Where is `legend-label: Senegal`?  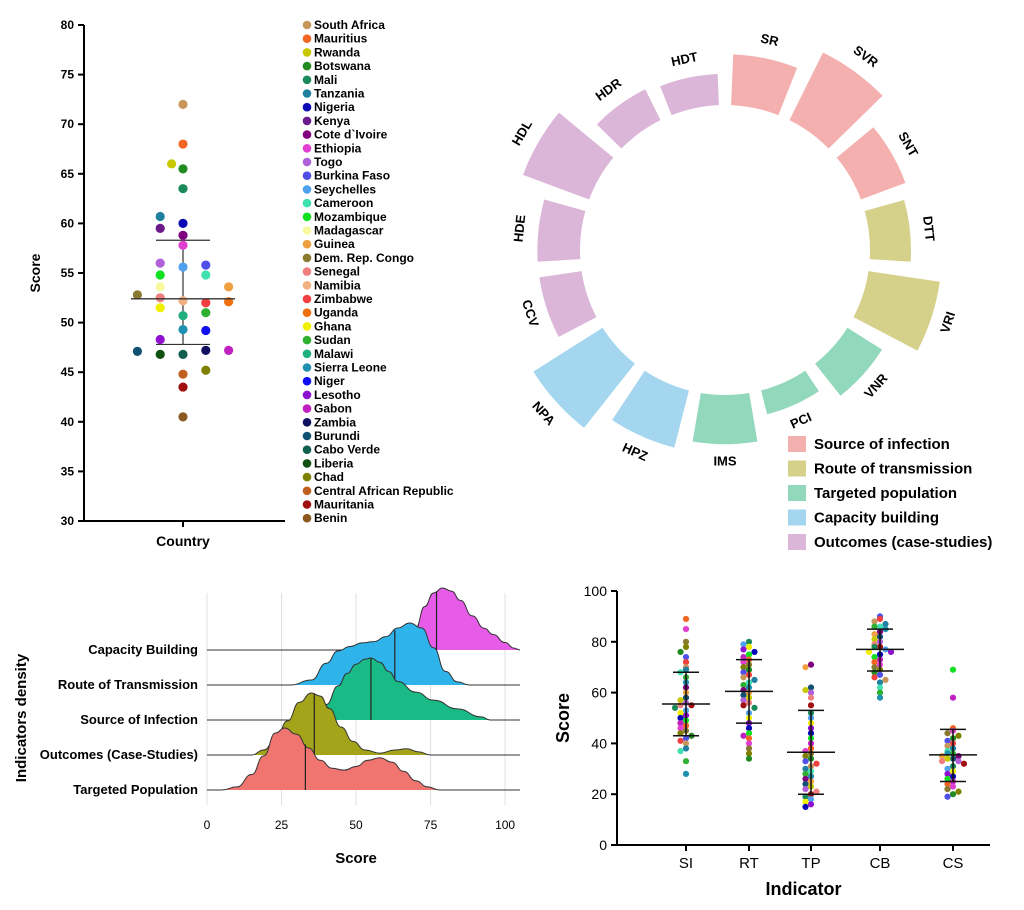 legend-label: Senegal is located at coordinates (337, 272).